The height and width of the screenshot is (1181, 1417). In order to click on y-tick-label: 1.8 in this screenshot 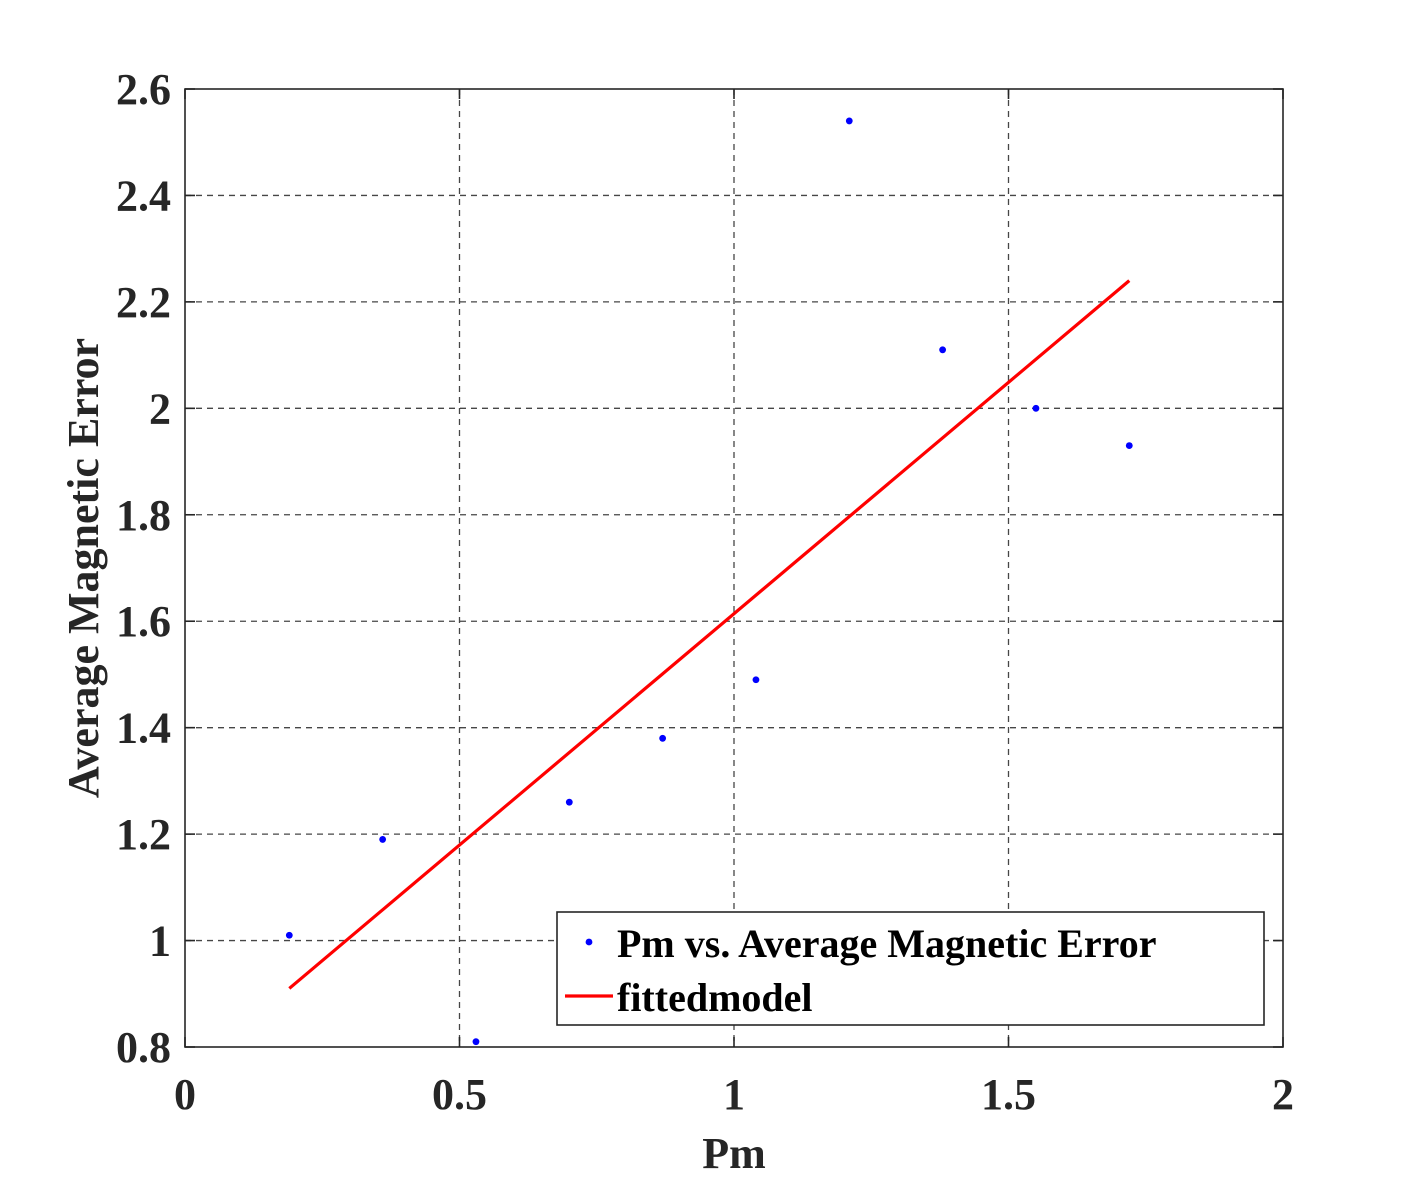, I will do `click(143, 515)`.